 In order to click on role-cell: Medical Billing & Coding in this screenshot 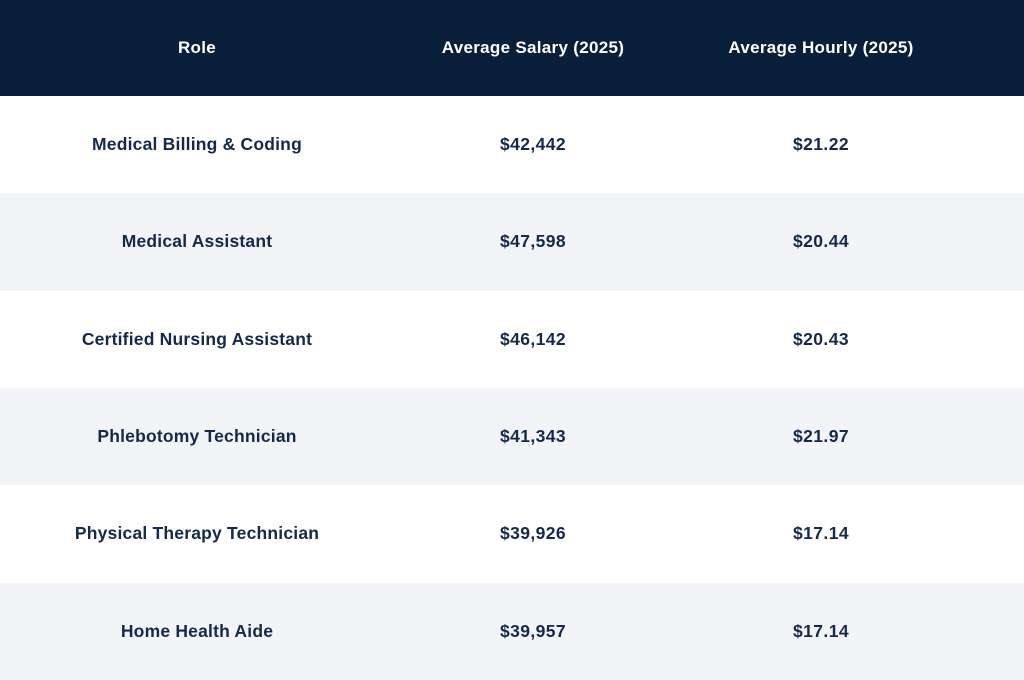, I will do `click(197, 144)`.